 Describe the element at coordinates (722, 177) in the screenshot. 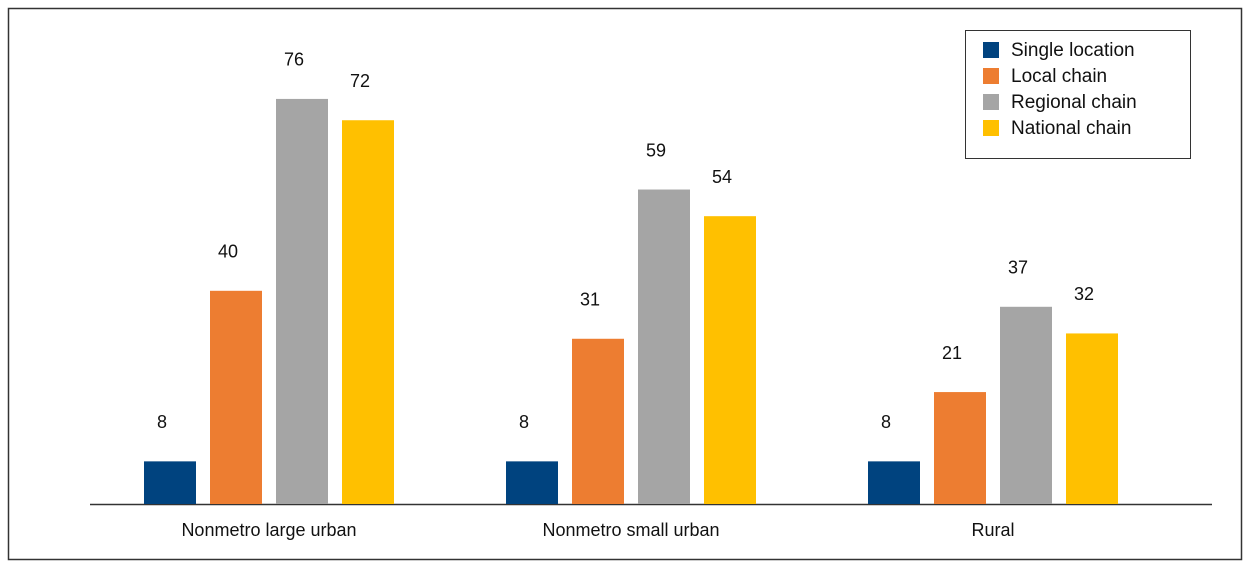

I see `value-label: 54` at that location.